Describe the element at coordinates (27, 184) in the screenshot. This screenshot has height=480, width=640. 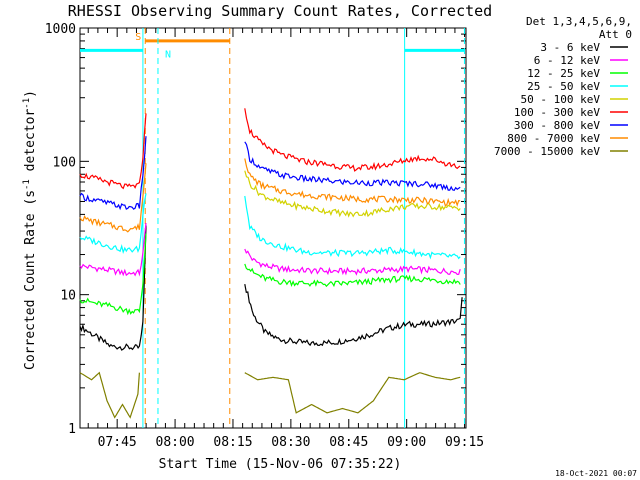
I see `y-axis-label-sup1: -1` at that location.